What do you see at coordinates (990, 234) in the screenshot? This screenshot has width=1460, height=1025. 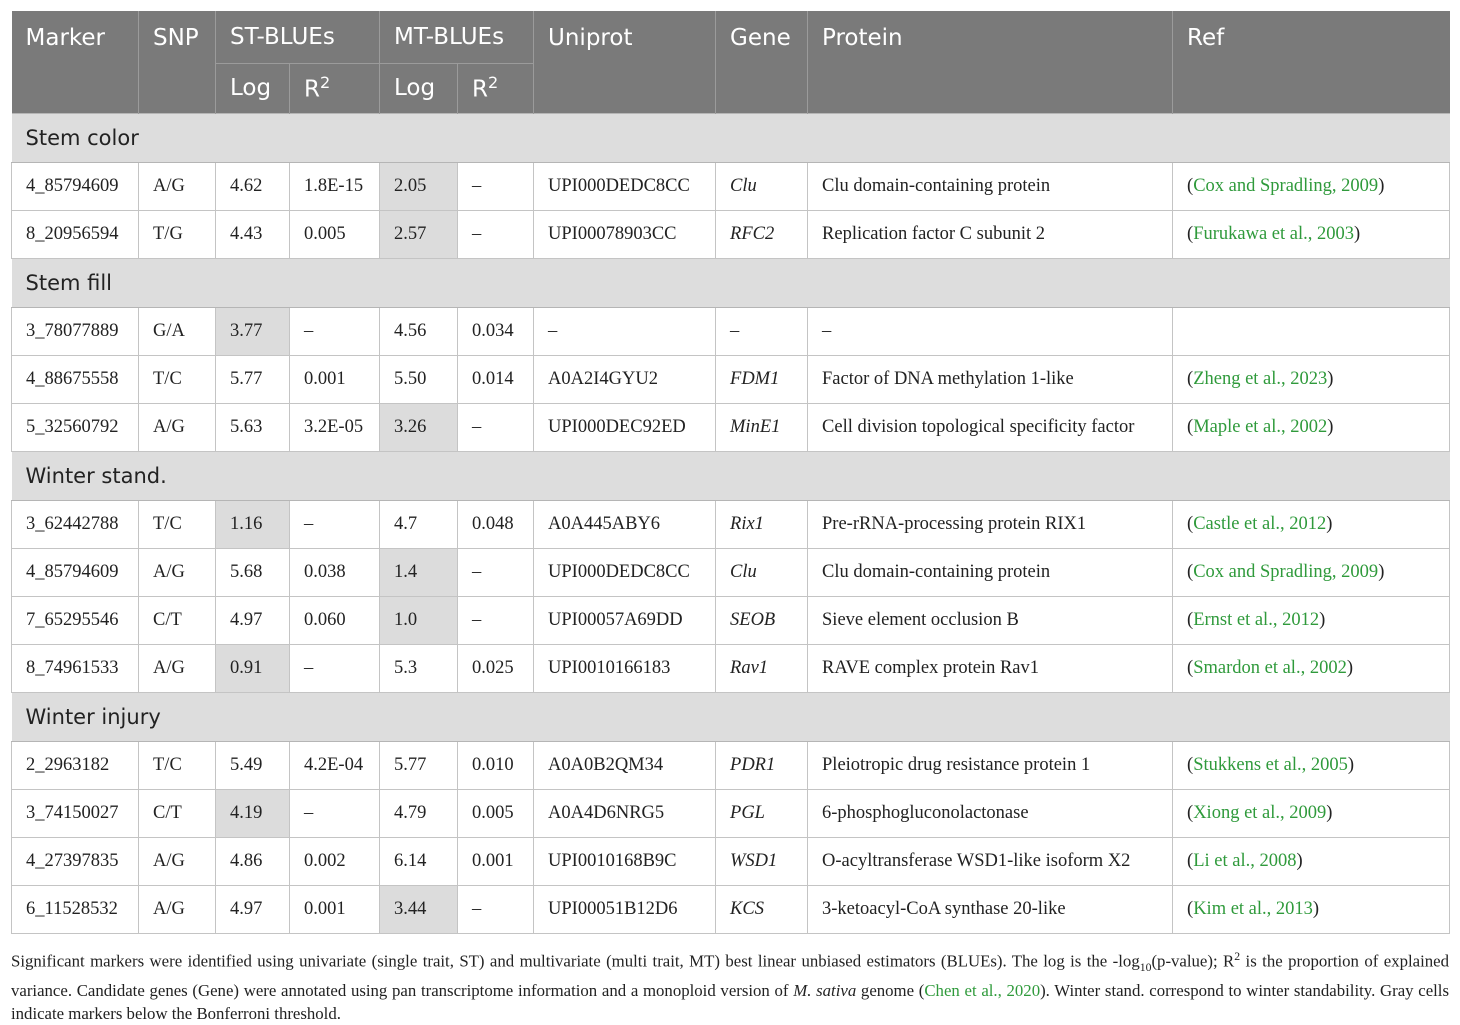 I see `cell-protein: Replication factor C subunit 2` at bounding box center [990, 234].